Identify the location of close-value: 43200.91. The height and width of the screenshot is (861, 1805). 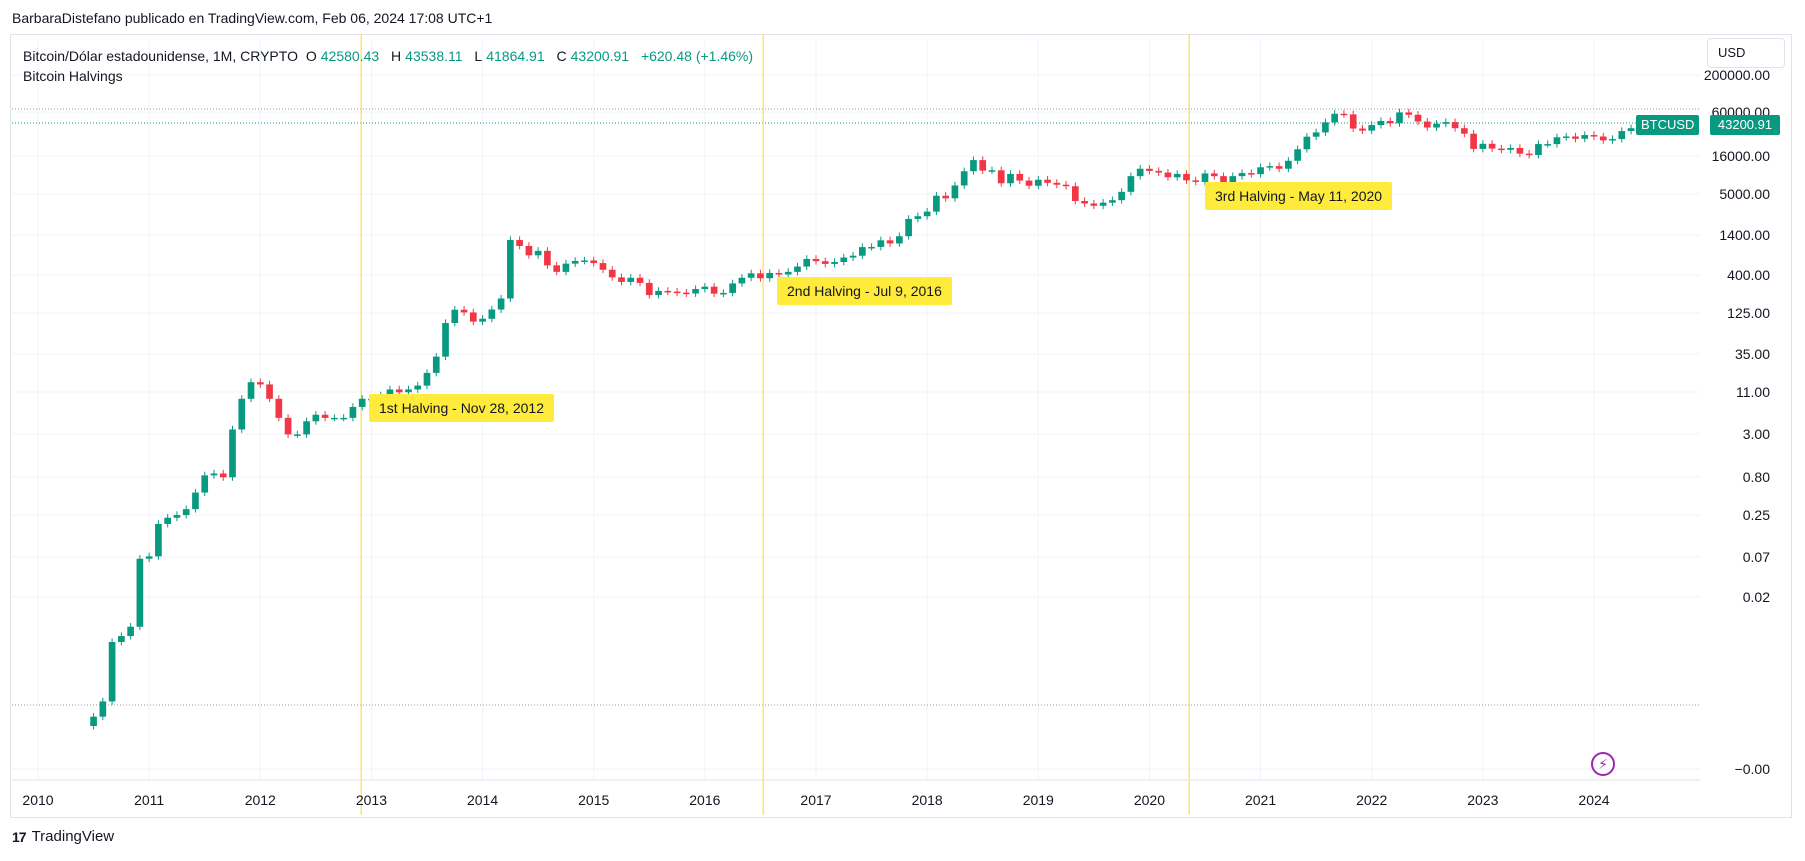
(600, 56).